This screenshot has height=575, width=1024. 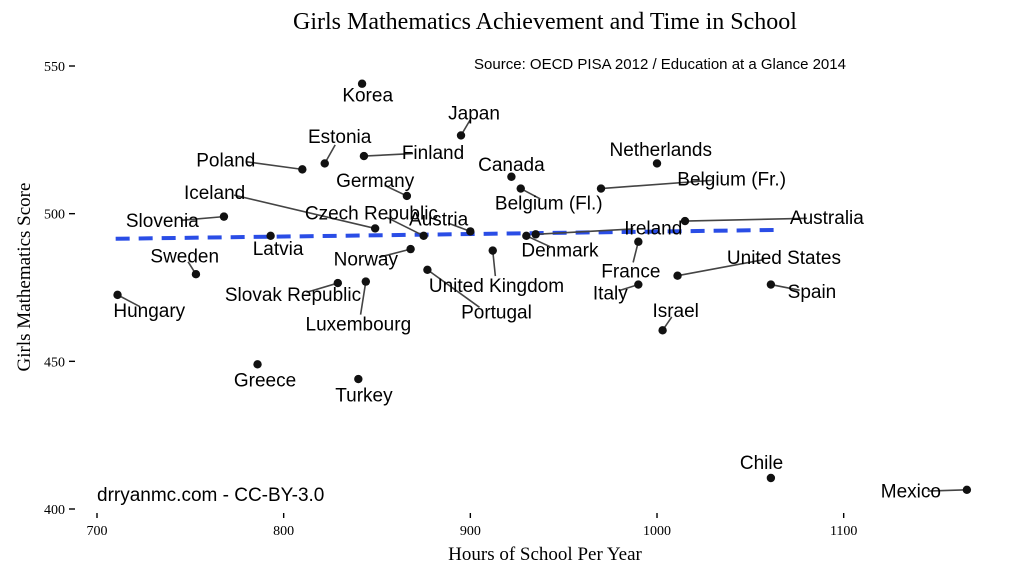 I want to click on label-ireland: Ireland, so click(x=653, y=228).